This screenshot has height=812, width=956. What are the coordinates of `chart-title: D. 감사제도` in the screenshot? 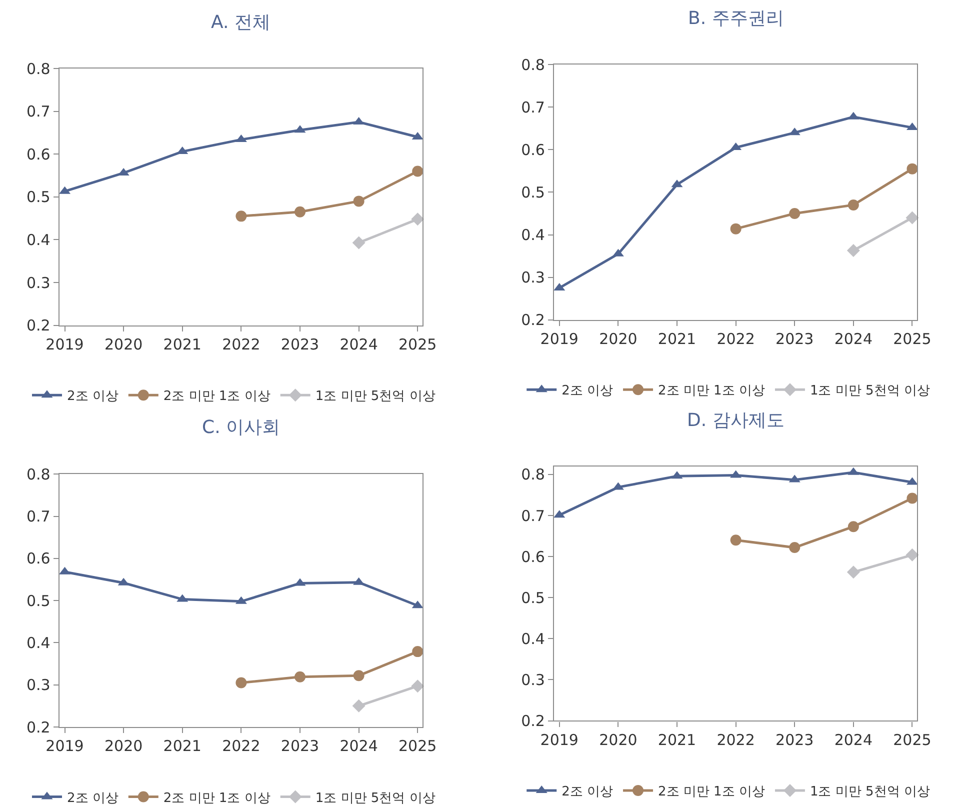 It's located at (735, 420).